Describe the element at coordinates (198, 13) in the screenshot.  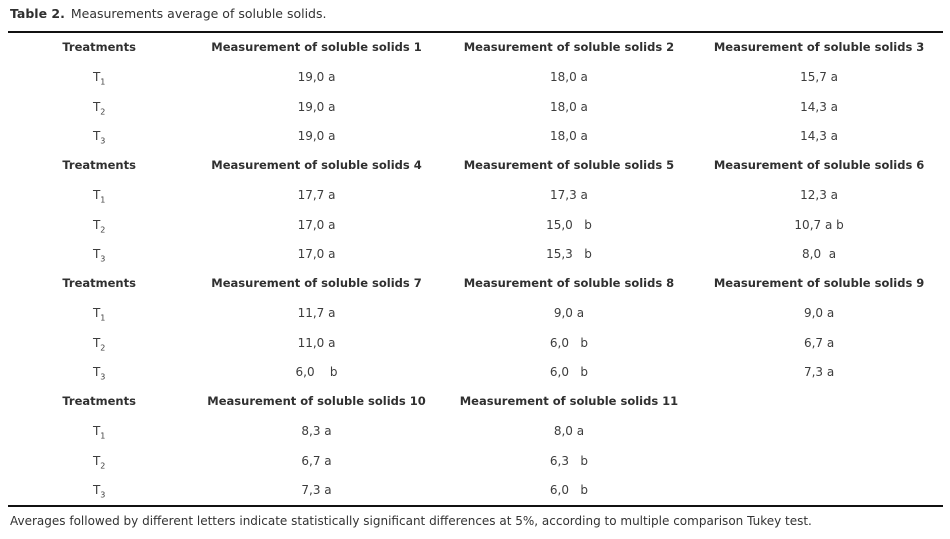
I see `table-caption-text: Measurements average of soluble solids.` at that location.